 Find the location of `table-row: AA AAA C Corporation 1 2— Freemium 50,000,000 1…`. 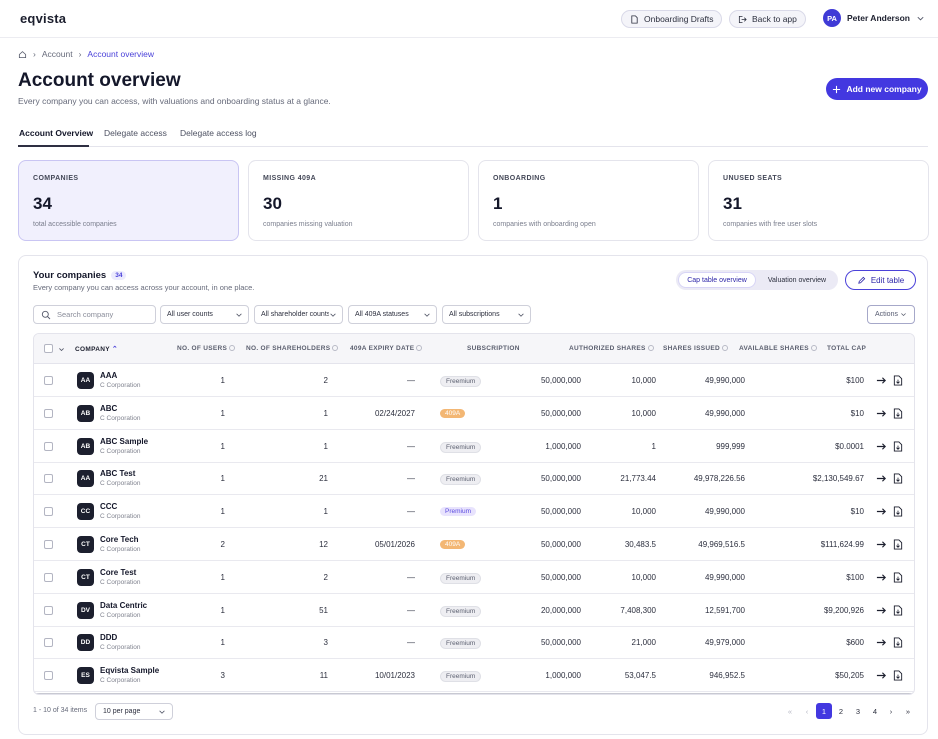

table-row: AA AAA C Corporation 1 2— Freemium 50,000,000 1… is located at coordinates (474, 380).